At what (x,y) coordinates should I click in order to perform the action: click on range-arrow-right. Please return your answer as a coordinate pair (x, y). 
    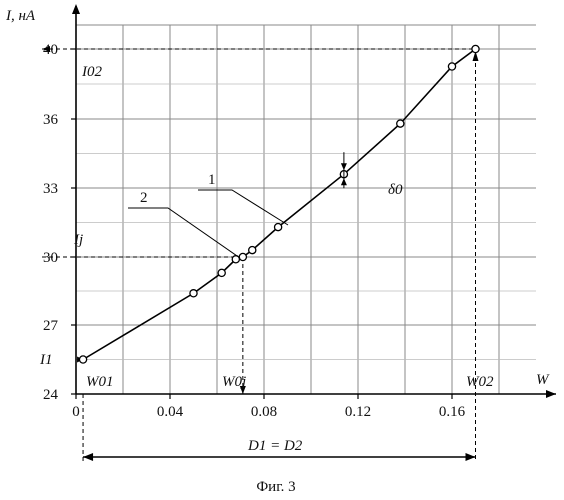
    Looking at the image, I should click on (471, 457).